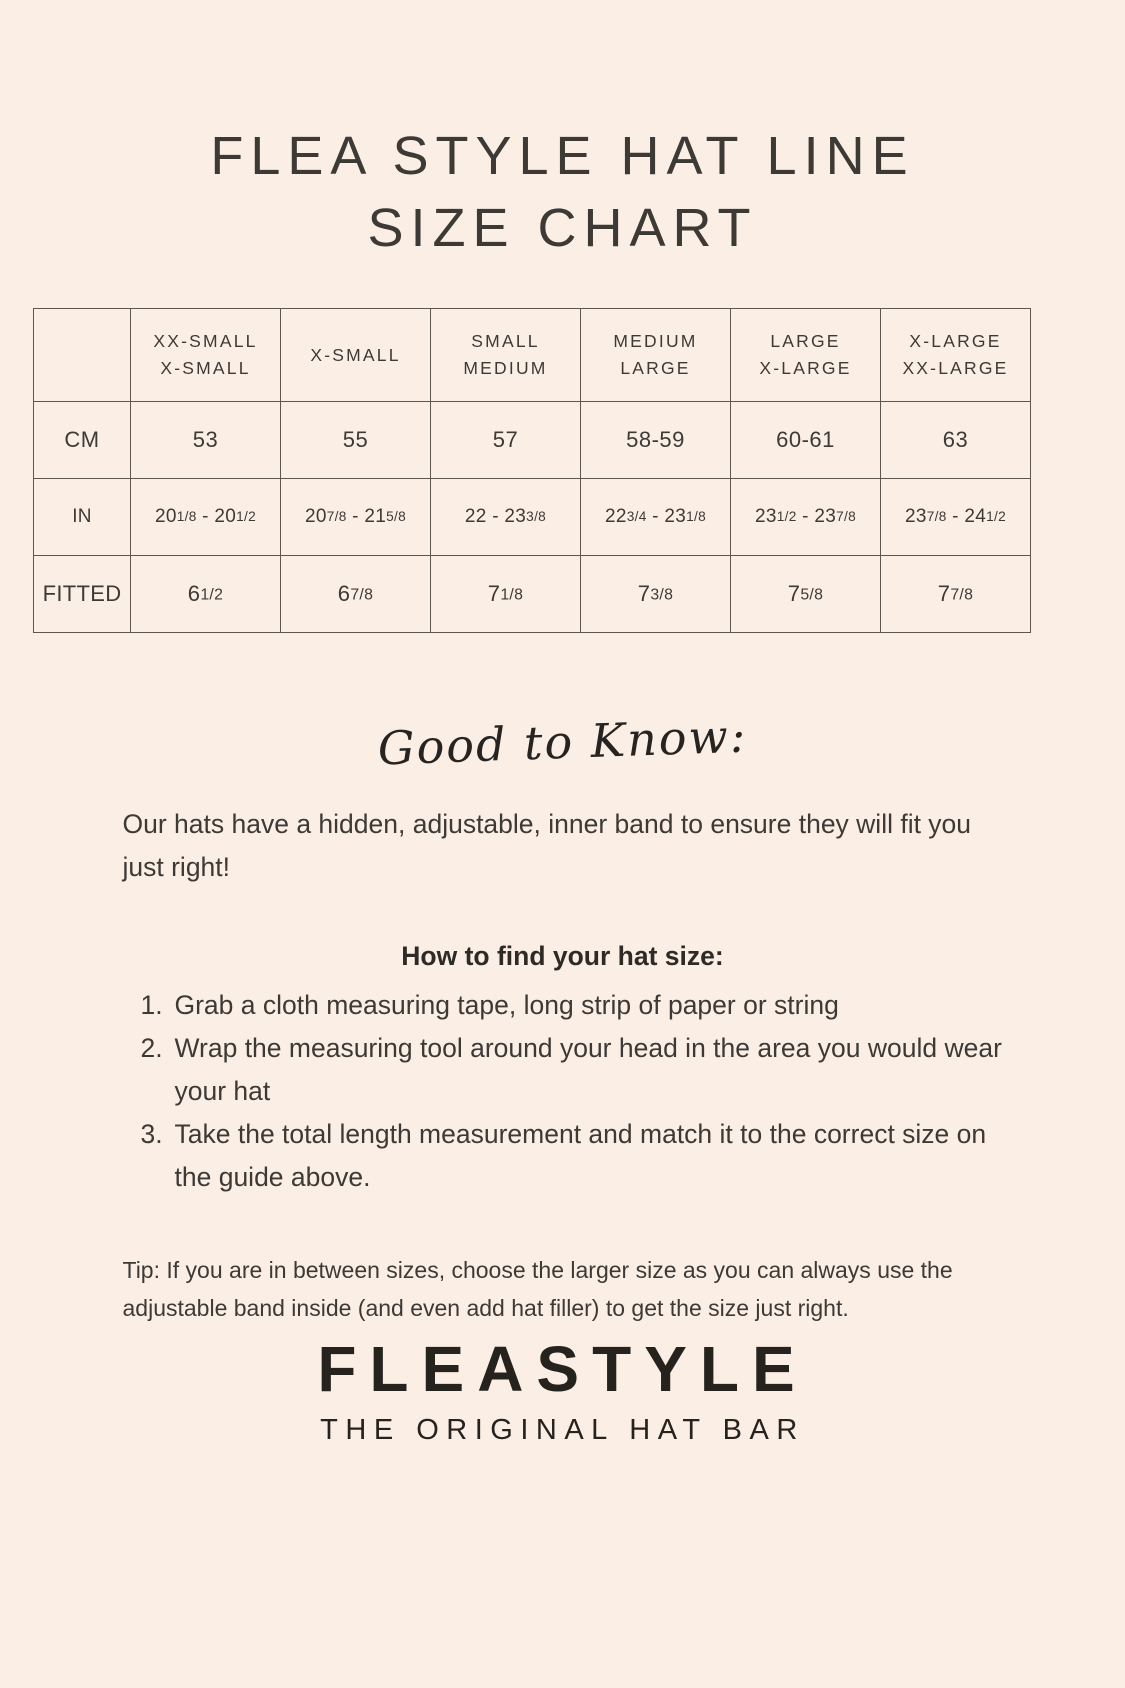 The height and width of the screenshot is (1688, 1125). I want to click on header-line-2: MEDIUM, so click(505, 368).